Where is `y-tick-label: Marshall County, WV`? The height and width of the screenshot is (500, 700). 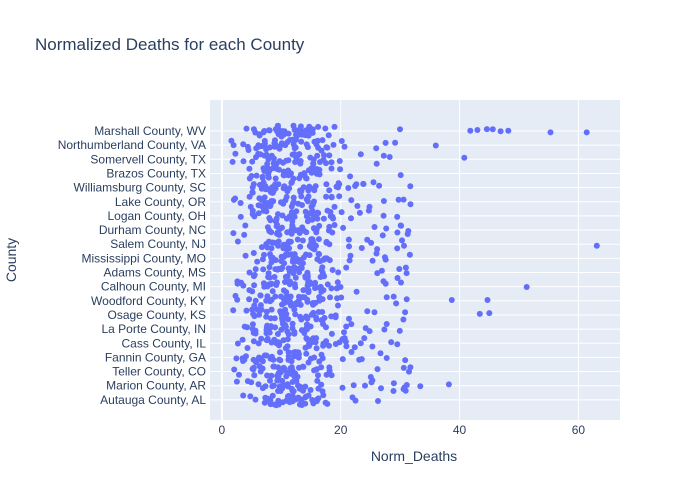 y-tick-label: Marshall County, WV is located at coordinates (150, 131).